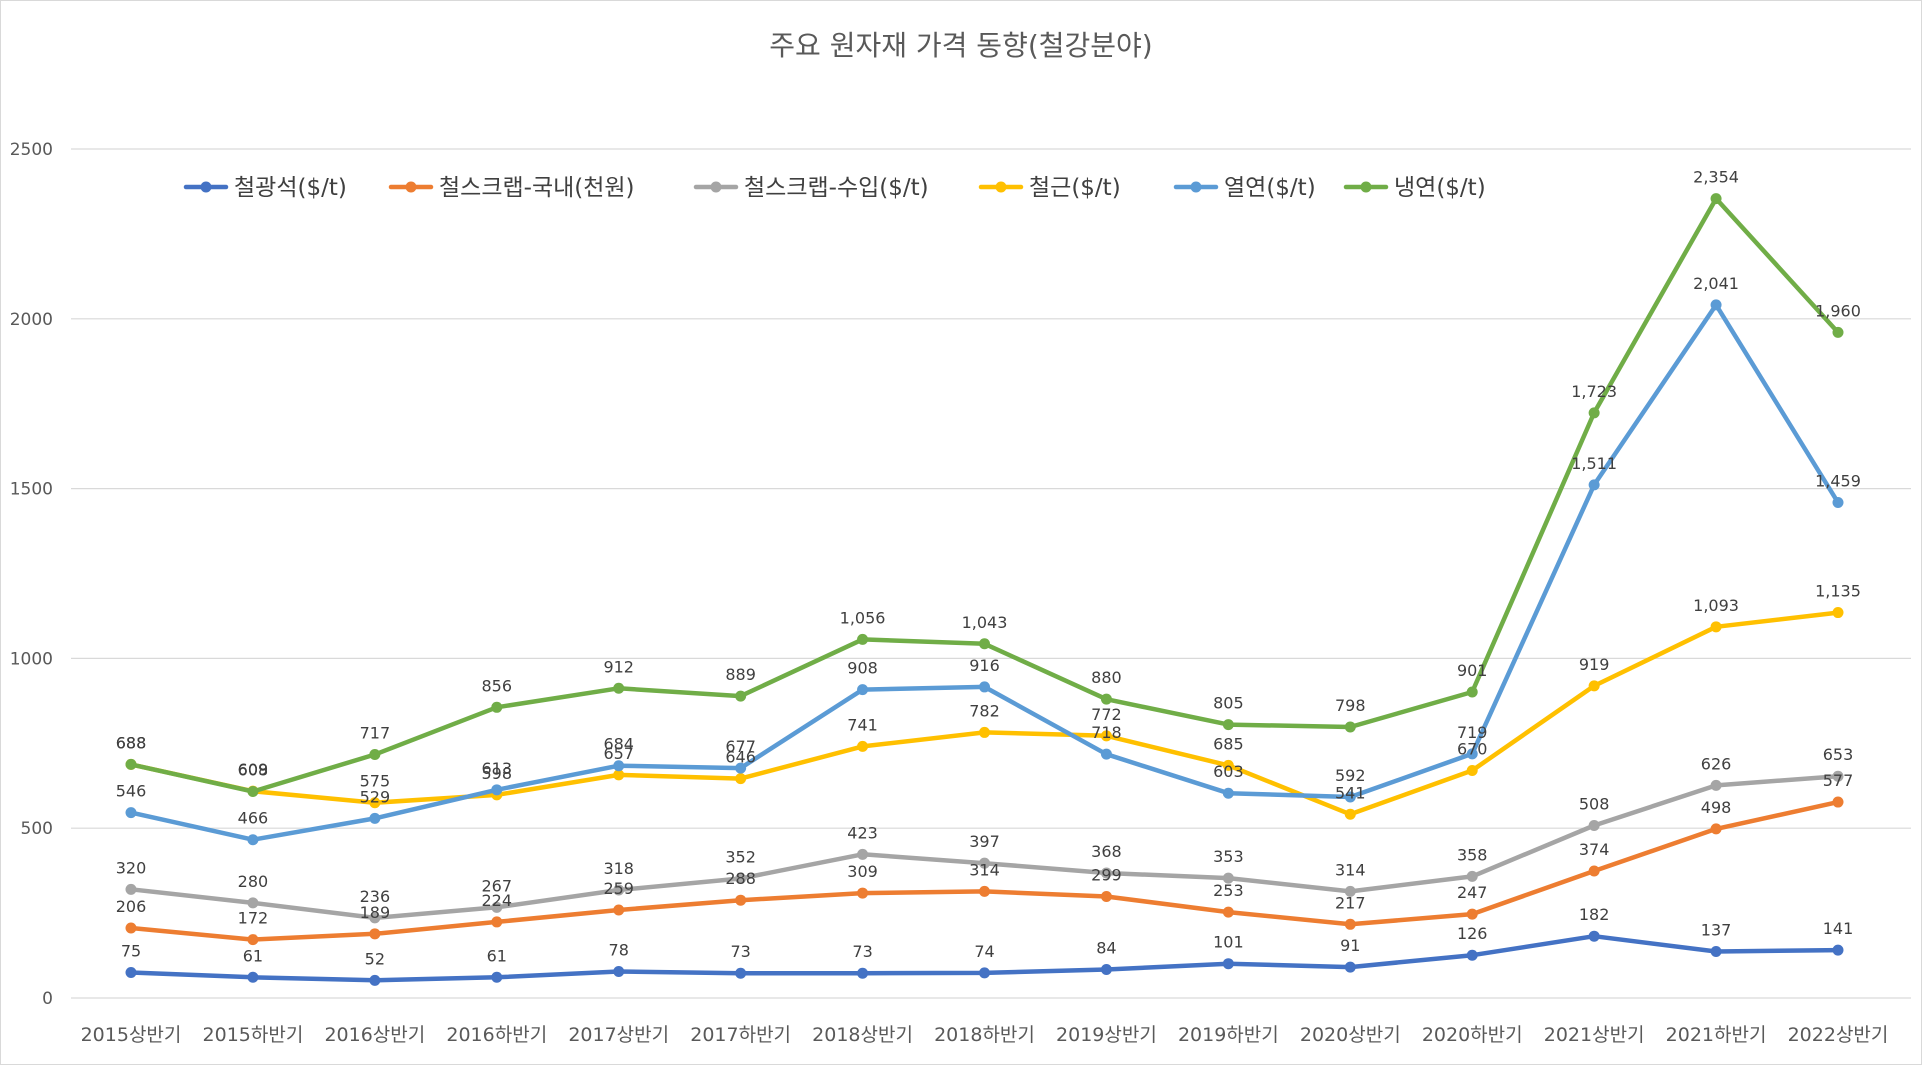 Image resolution: width=1922 pixels, height=1065 pixels. Describe the element at coordinates (131, 906) in the screenshot. I see `data-label: 206` at that location.